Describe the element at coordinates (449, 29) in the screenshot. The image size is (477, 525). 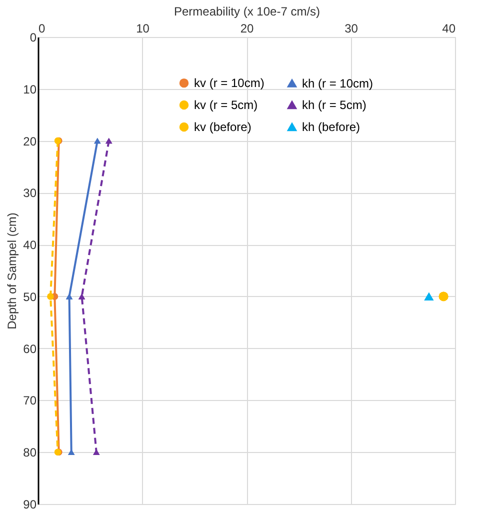
I see `x-tick-label: 40` at that location.